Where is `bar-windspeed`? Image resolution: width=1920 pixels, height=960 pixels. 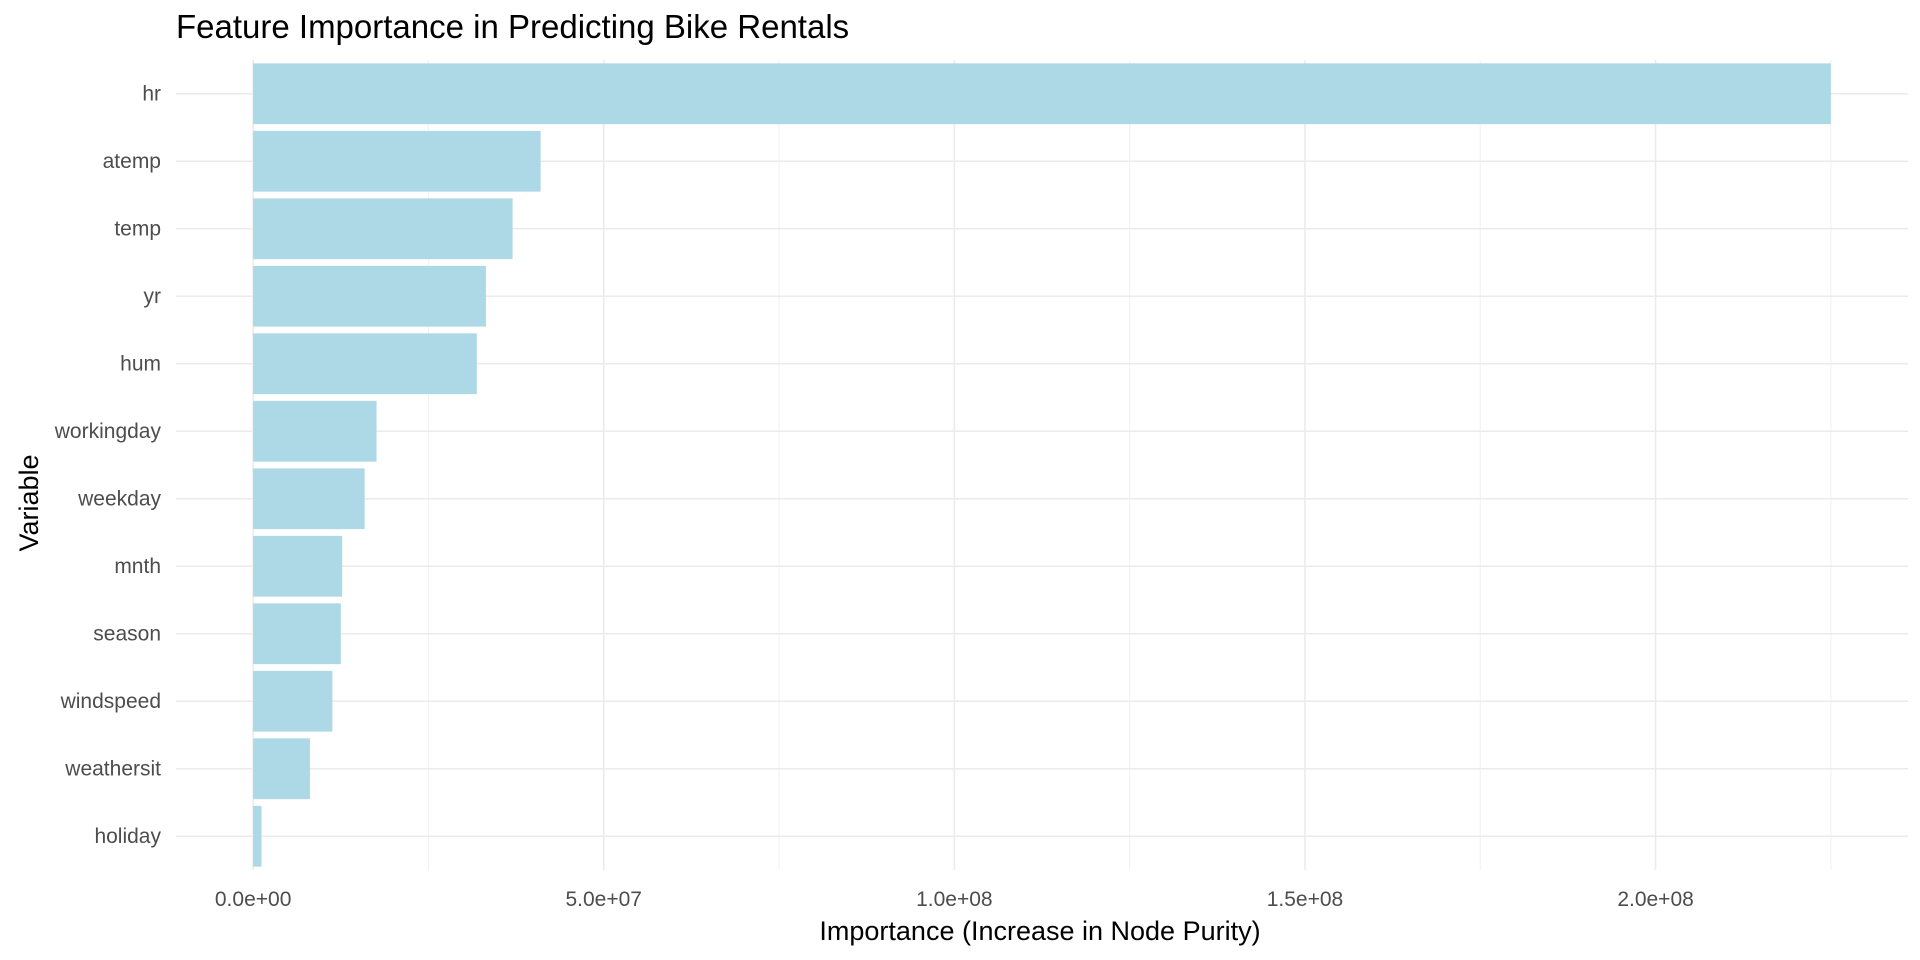
bar-windspeed is located at coordinates (293, 701).